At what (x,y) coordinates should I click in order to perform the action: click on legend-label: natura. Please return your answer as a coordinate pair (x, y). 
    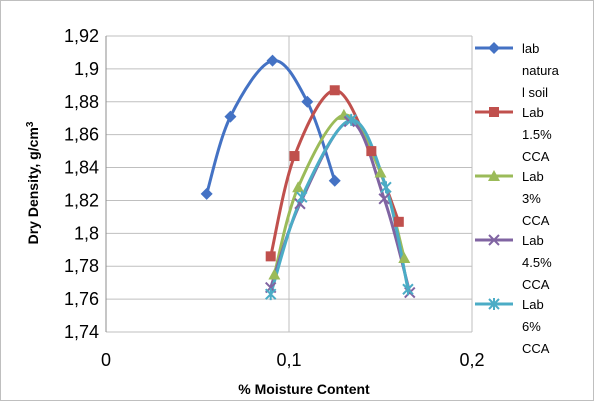
    Looking at the image, I should click on (541, 70).